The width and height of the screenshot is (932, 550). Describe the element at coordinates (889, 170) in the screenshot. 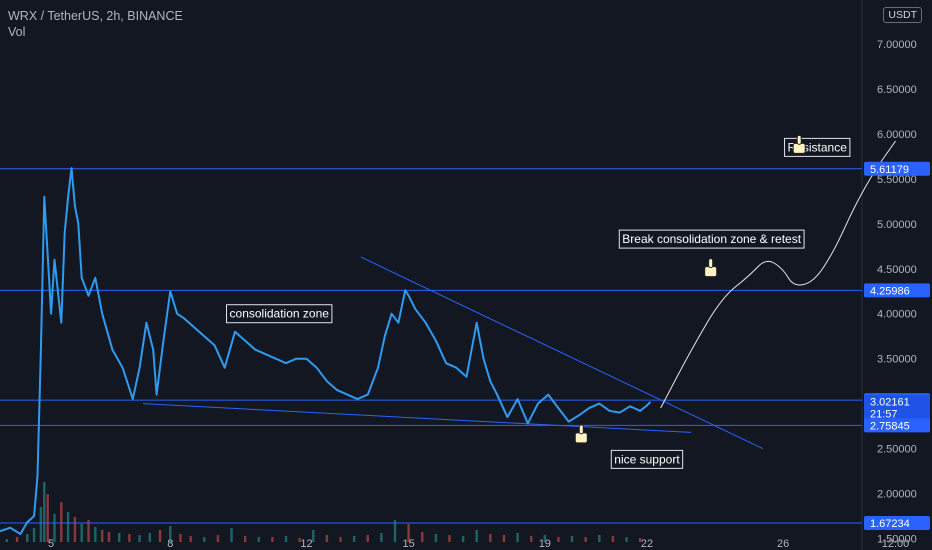

I see `price-tag-value: 5.61179` at that location.